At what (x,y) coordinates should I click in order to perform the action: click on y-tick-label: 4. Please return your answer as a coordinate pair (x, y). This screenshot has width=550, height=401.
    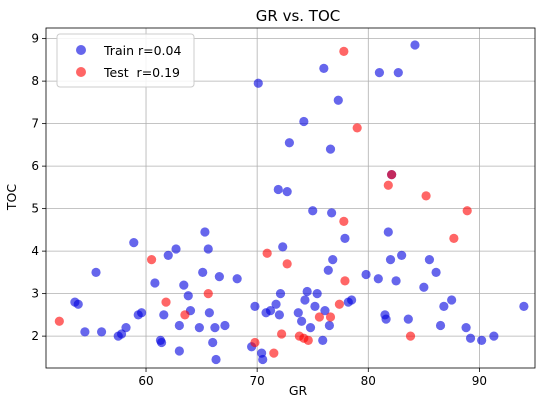
    Looking at the image, I should click on (35, 251).